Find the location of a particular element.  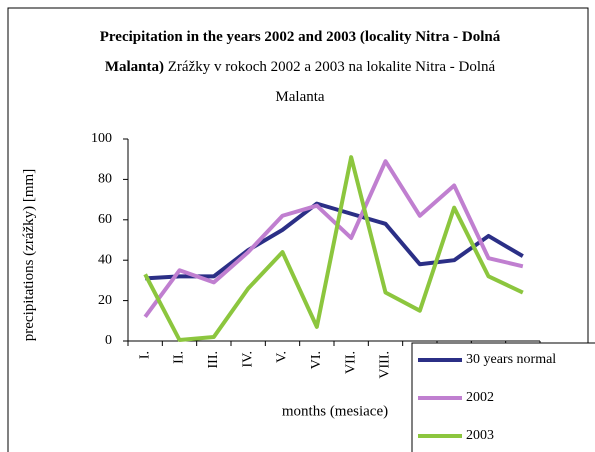

y-tick-label: 100 is located at coordinates (101, 138).